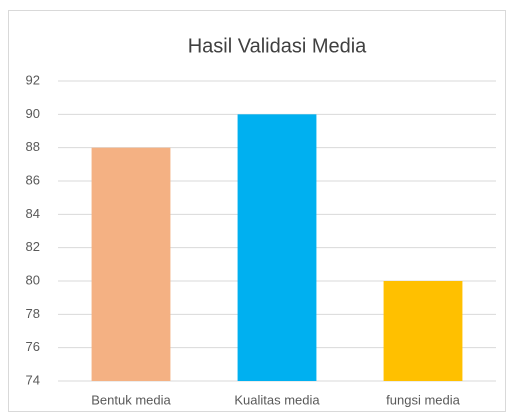  I want to click on chart-title: Hasil Validasi Media, so click(277, 46).